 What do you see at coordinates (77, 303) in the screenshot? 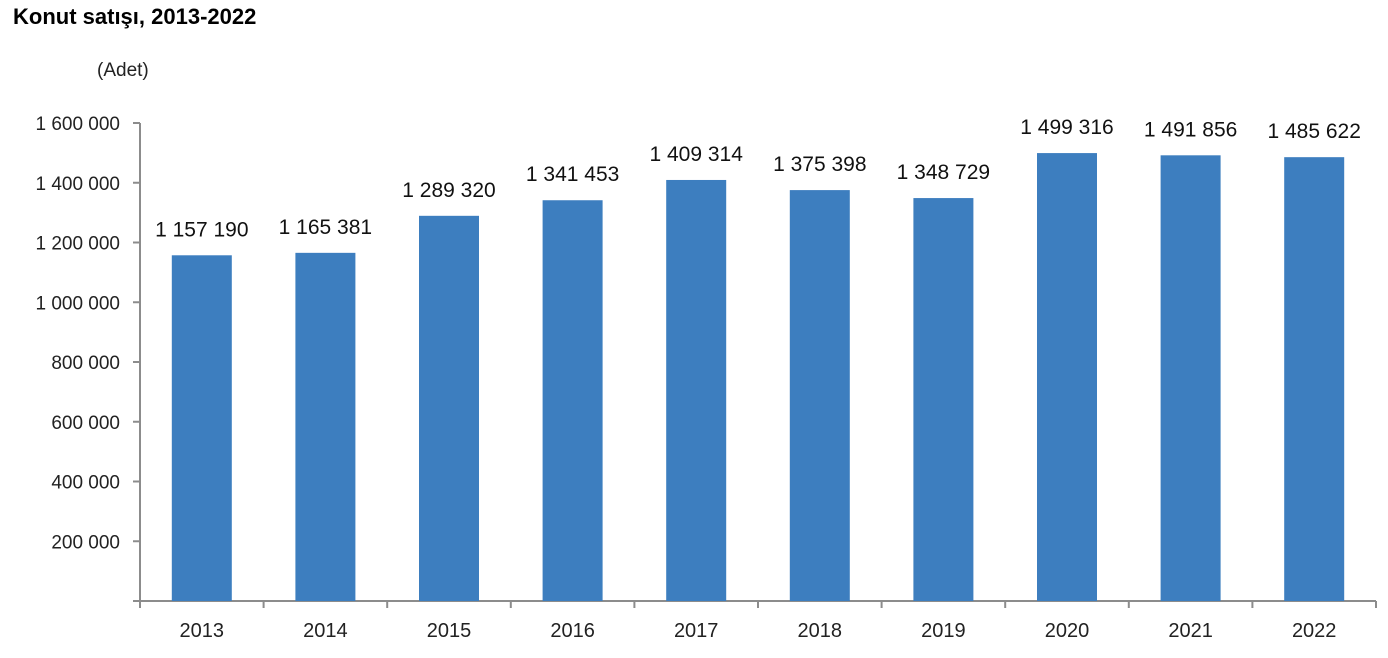
I see `y-tick-label: 1 000 000` at bounding box center [77, 303].